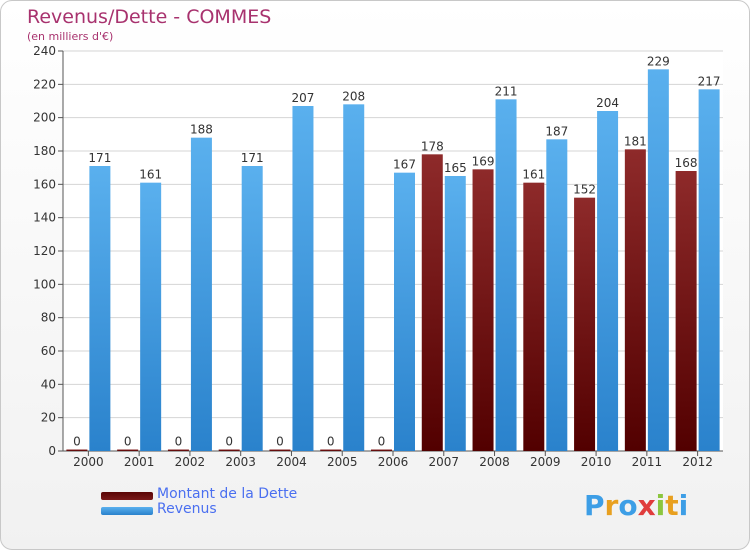  Describe the element at coordinates (139, 462) in the screenshot. I see `x-tick-label: 2001` at that location.